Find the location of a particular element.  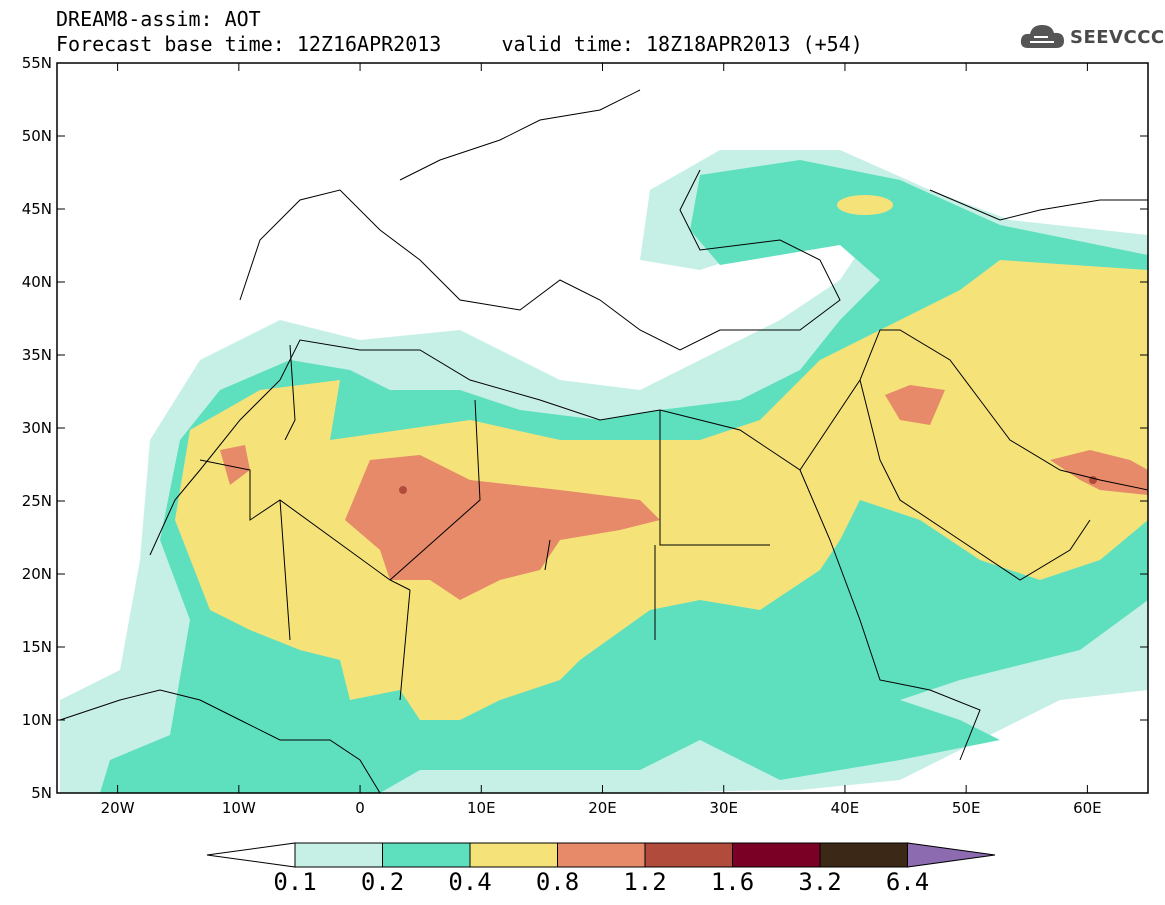

lat-label: 55N is located at coordinates (37, 63).